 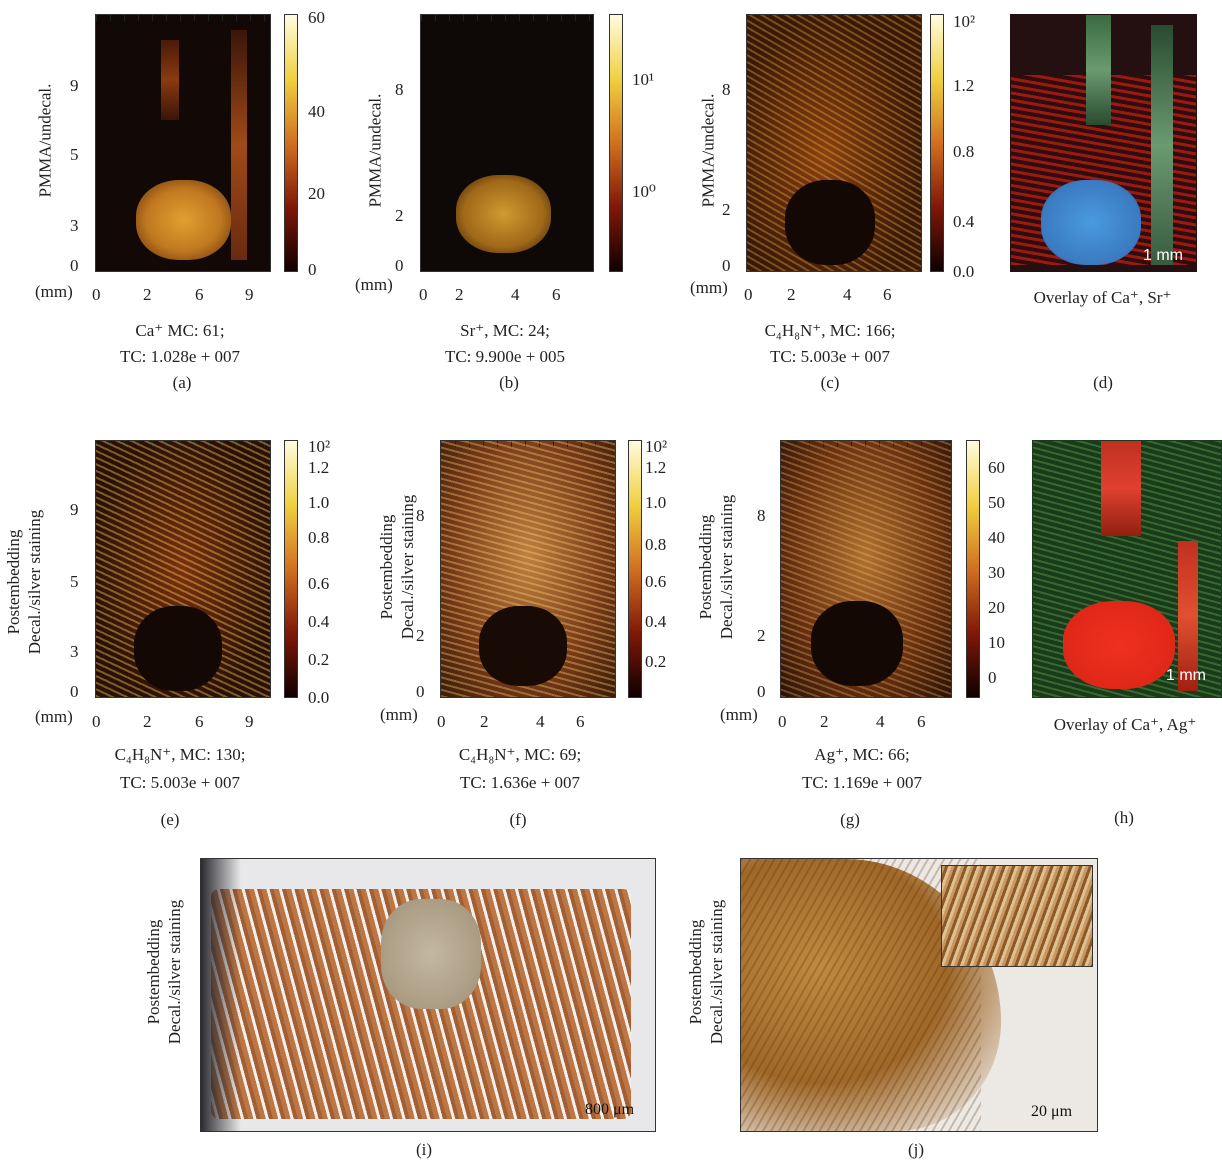 What do you see at coordinates (1098, 70) in the screenshot?
I see `green-streak` at bounding box center [1098, 70].